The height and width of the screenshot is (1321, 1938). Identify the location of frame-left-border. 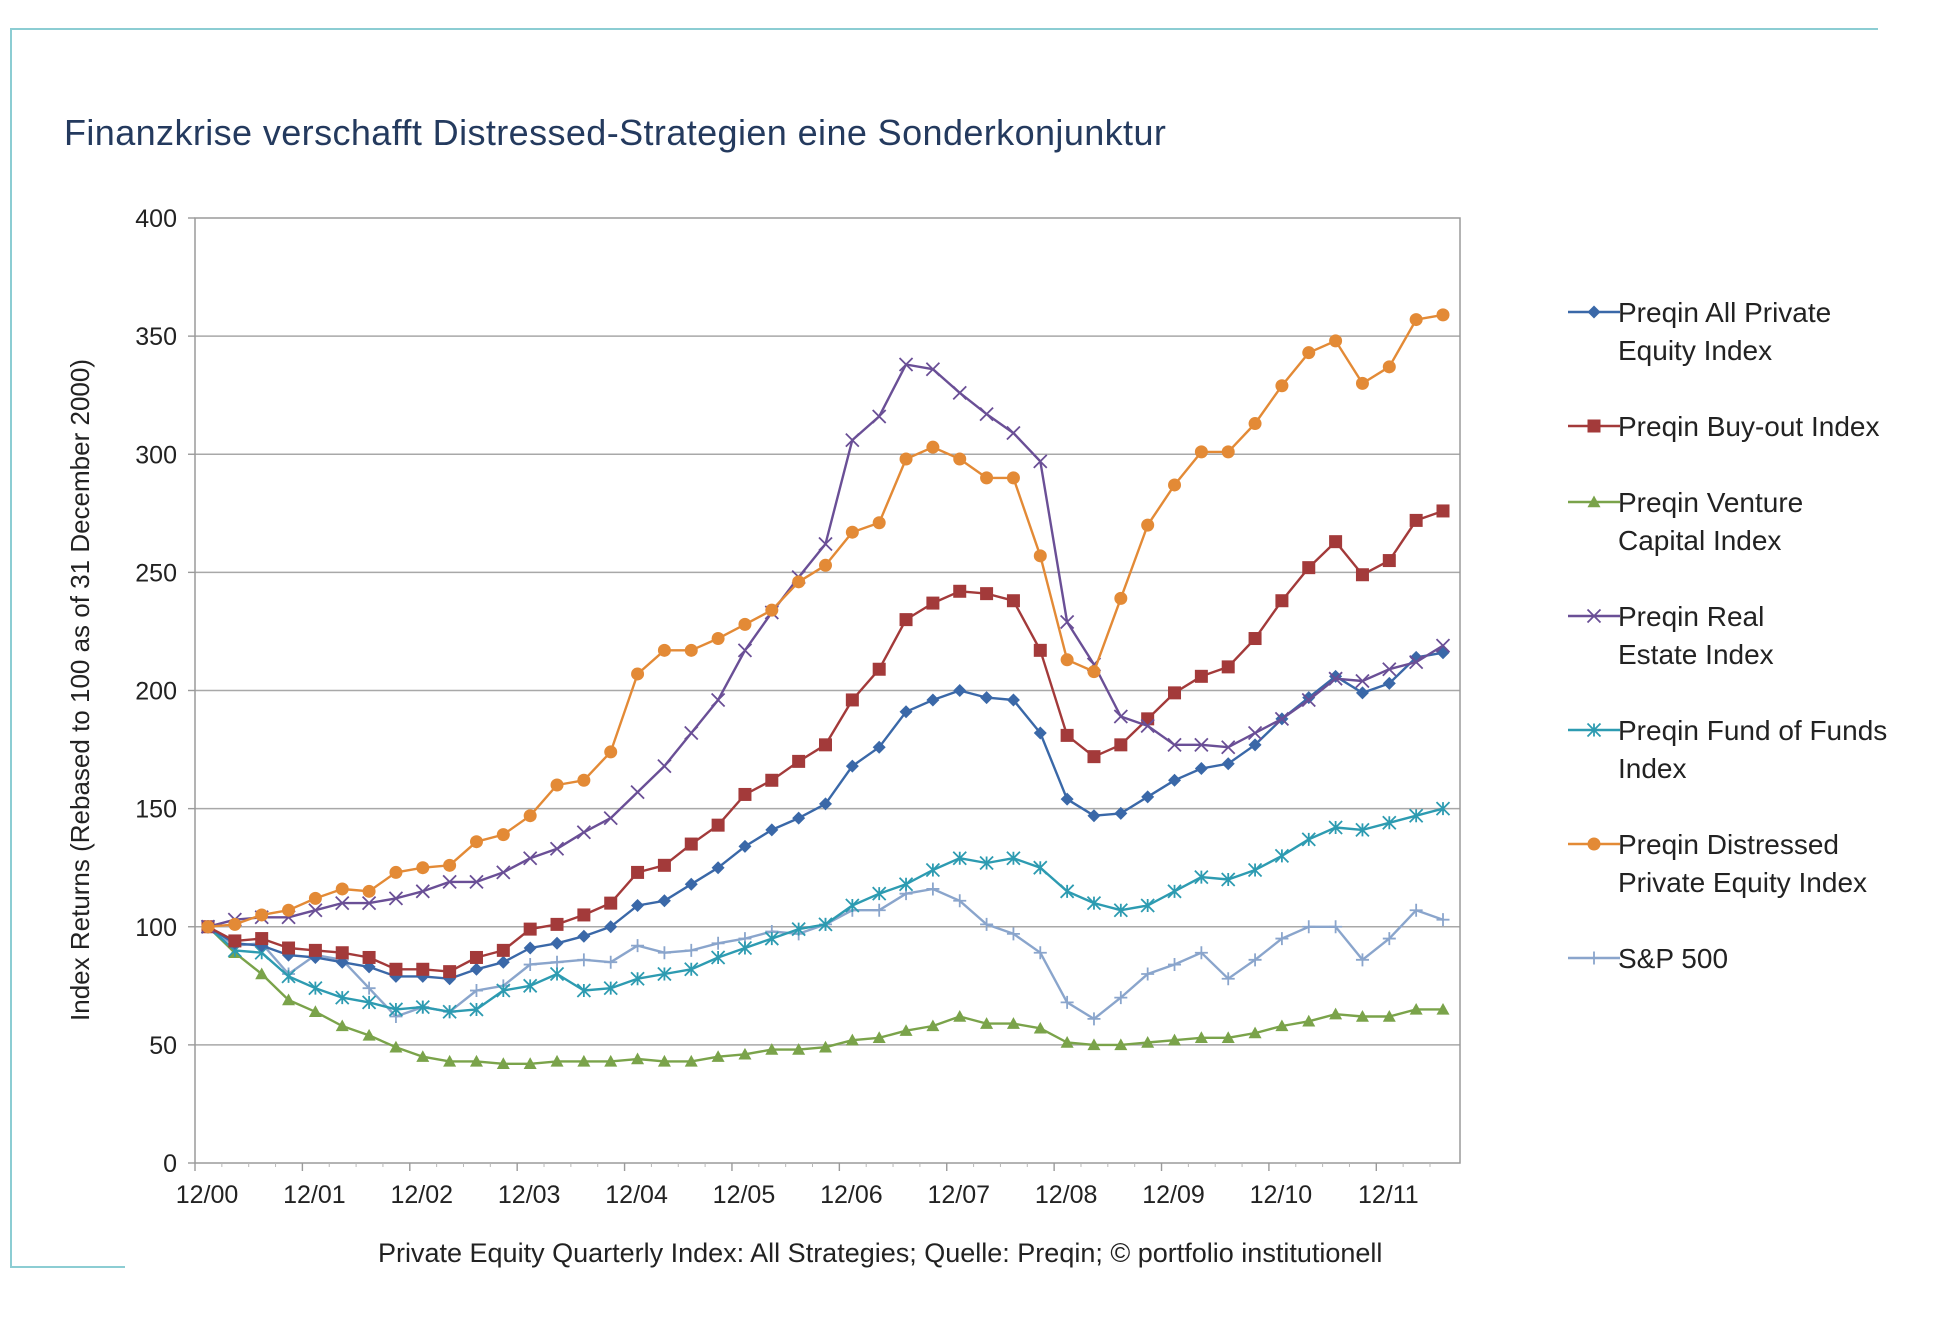
(11, 648).